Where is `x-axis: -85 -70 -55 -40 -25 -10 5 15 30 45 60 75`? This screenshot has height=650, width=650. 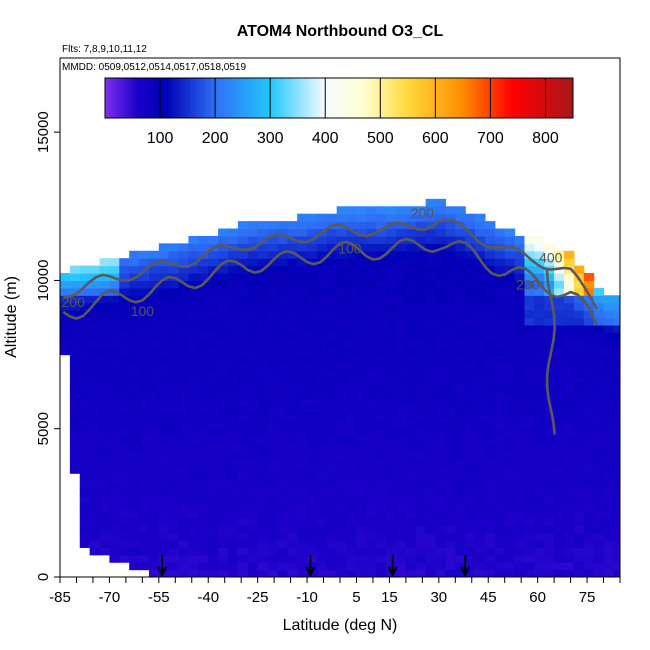
x-axis: -85 -70 -55 -40 -25 -10 5 15 30 45 60 75 is located at coordinates (335, 591).